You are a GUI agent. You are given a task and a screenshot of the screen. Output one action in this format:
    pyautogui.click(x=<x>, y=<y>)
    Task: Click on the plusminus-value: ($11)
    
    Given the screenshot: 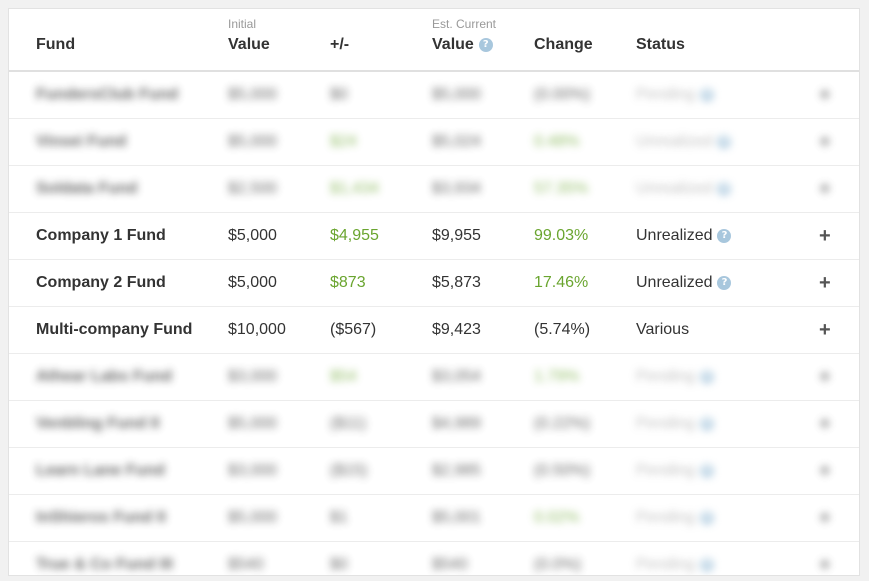 What is the action you would take?
    pyautogui.click(x=348, y=423)
    